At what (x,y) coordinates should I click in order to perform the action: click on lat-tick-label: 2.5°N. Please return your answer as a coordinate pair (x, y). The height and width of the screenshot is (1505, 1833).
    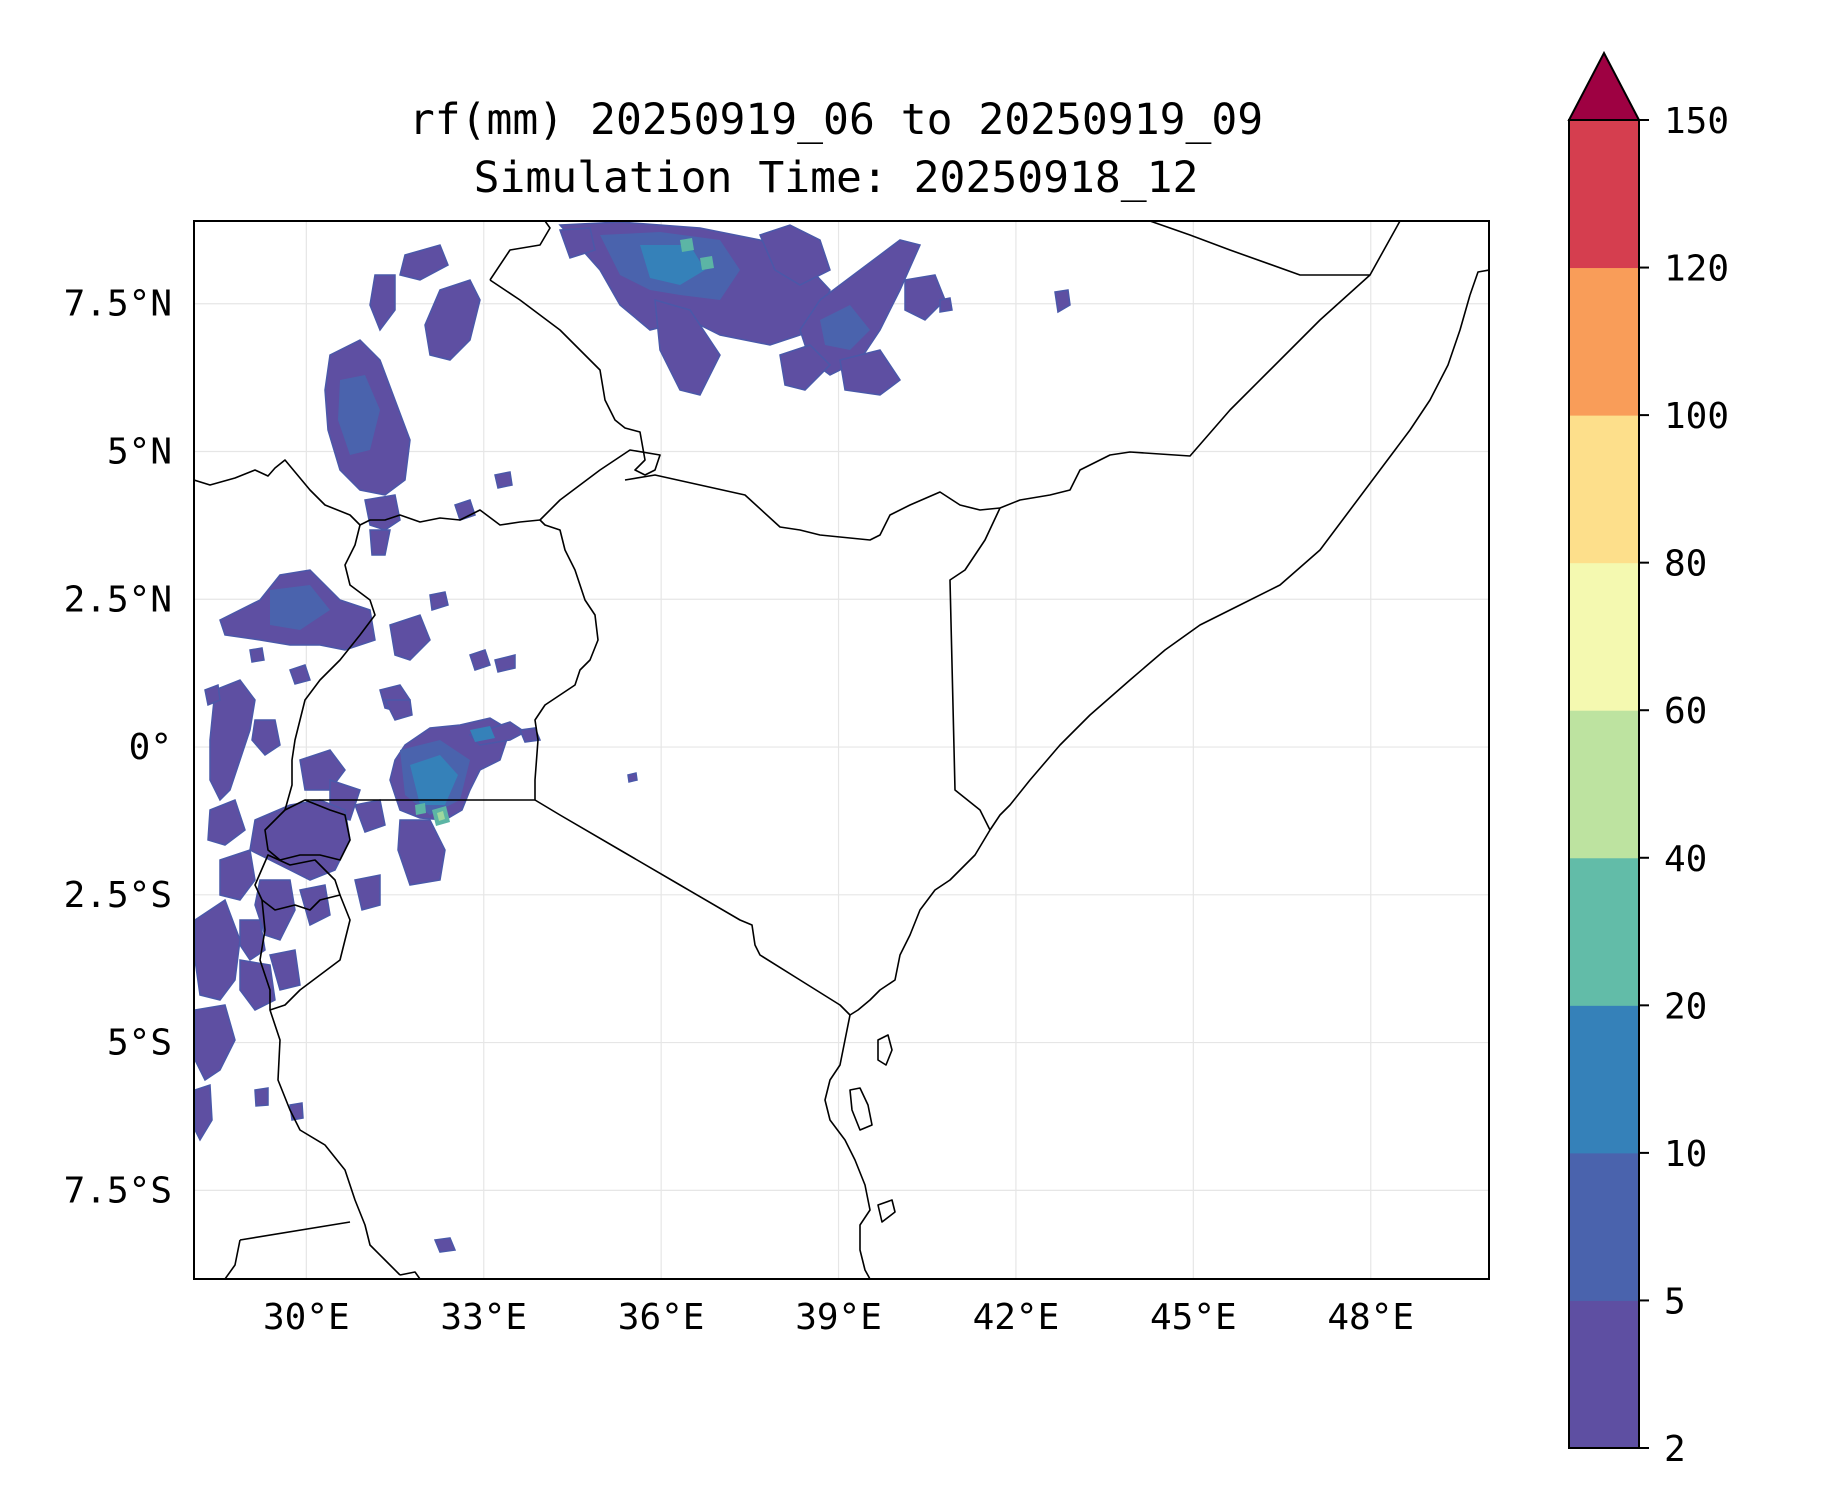
    Looking at the image, I should click on (118, 599).